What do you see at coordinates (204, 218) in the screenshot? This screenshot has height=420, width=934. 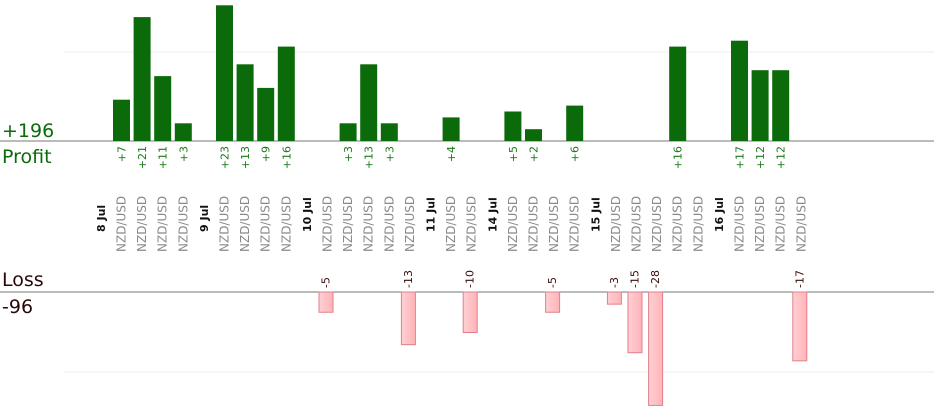 I see `date-label: 9 Jul` at bounding box center [204, 218].